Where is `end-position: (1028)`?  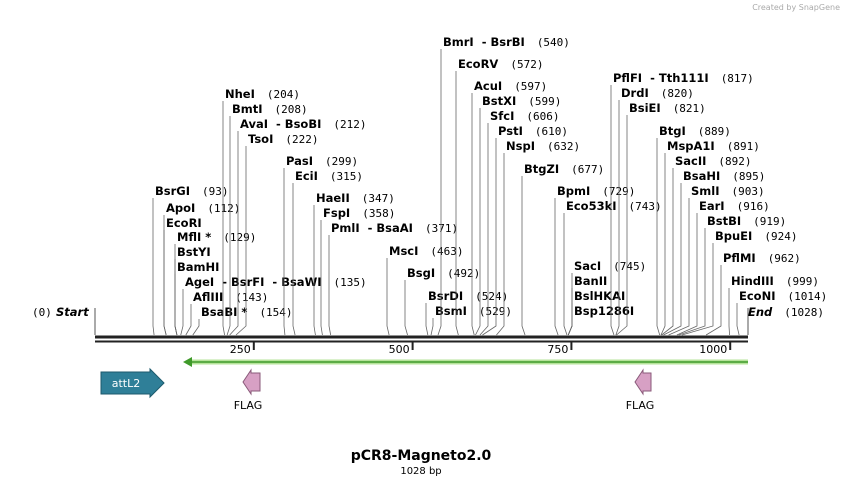
end-position: (1028) is located at coordinates (804, 312).